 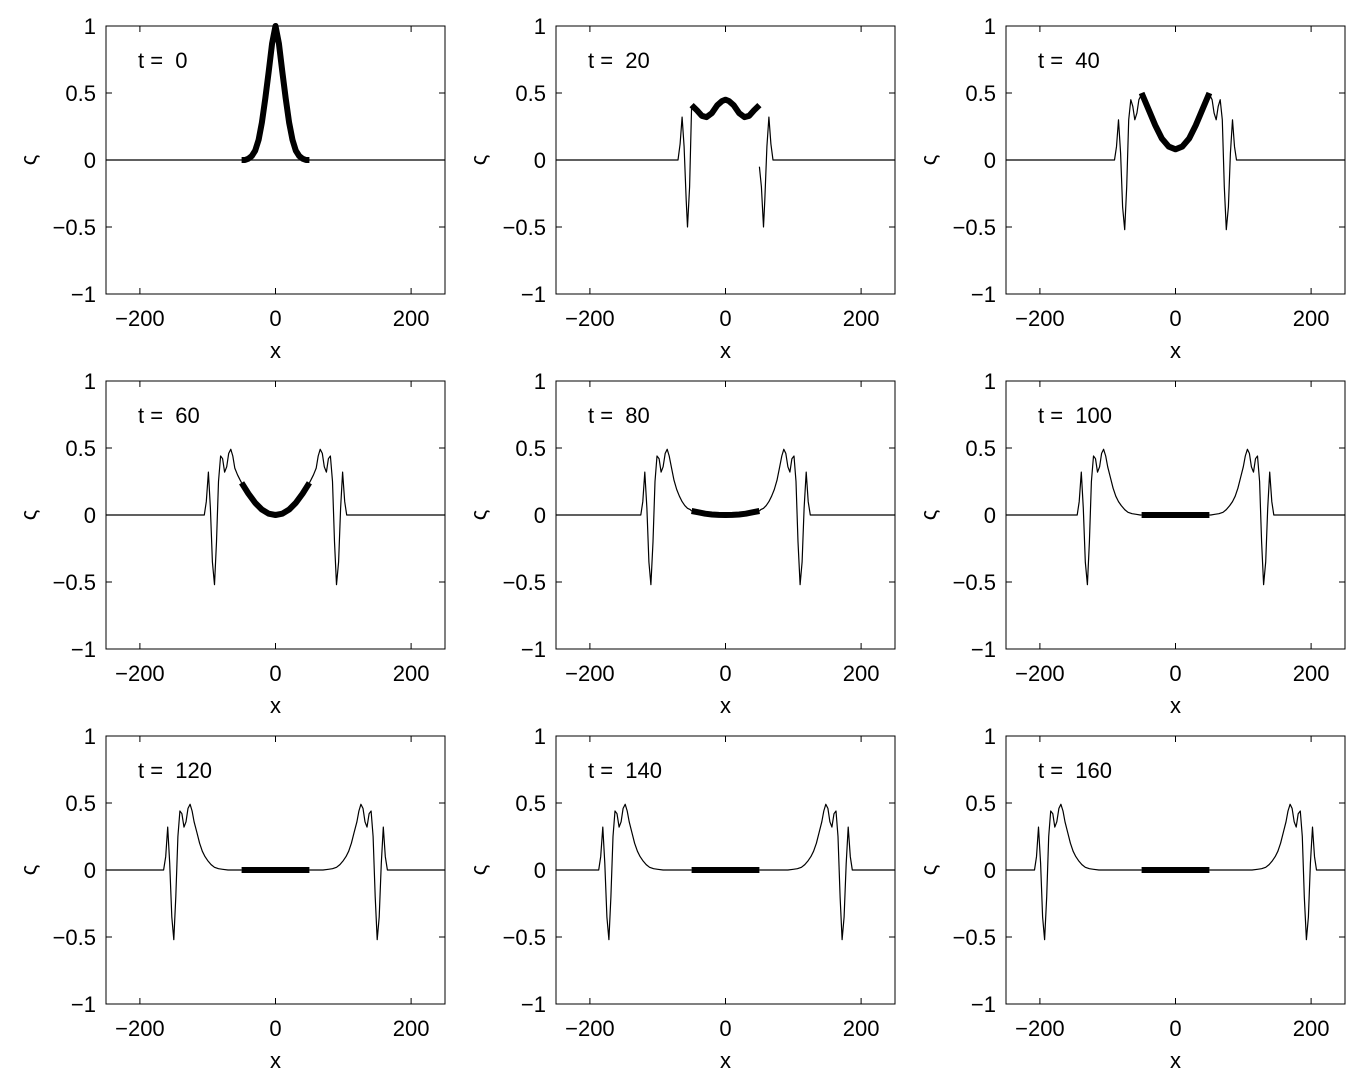 I want to click on subplot-t20: 1 0.5 0 −0.5 −1 −200 0 200 x ς t = 20, so click(x=681, y=188).